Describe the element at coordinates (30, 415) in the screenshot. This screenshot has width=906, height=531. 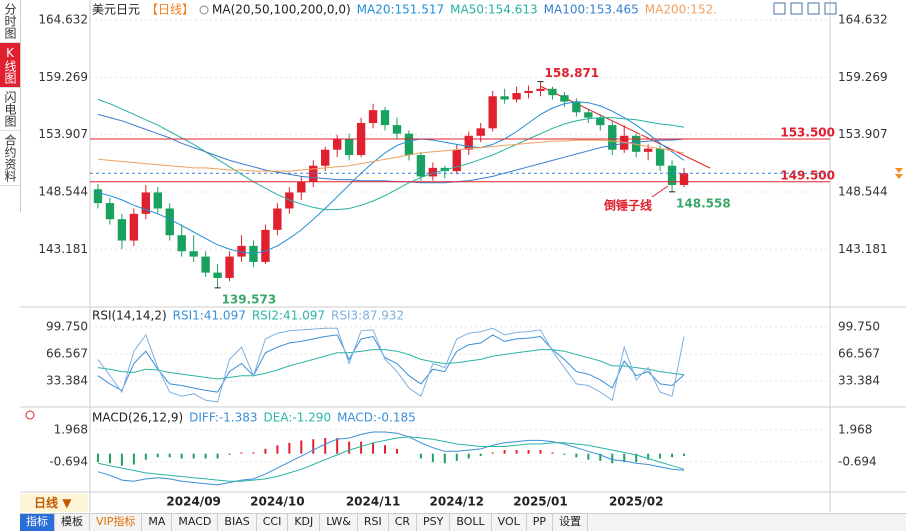
I see `settings-icon` at that location.